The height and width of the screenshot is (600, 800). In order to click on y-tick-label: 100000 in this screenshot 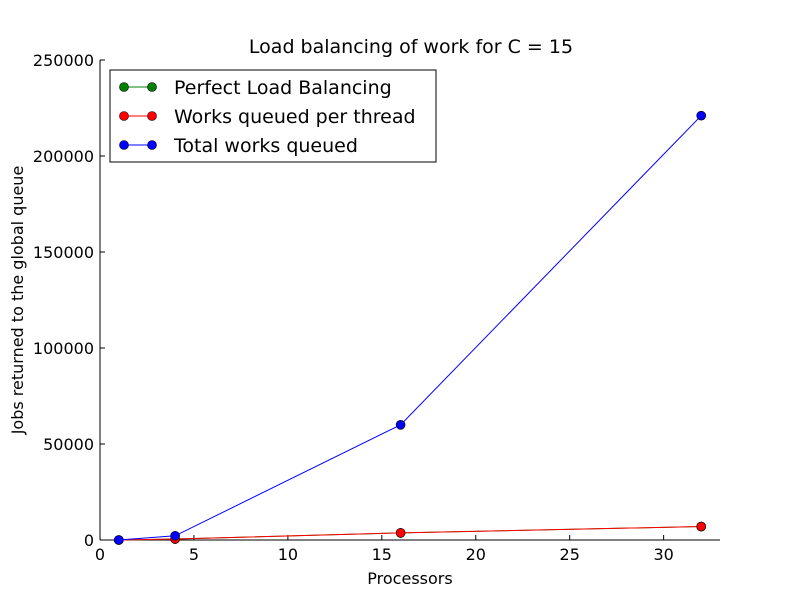, I will do `click(63, 348)`.